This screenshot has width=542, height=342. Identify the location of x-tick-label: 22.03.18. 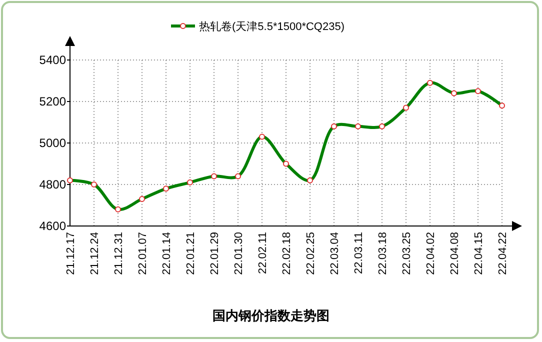
(383, 253).